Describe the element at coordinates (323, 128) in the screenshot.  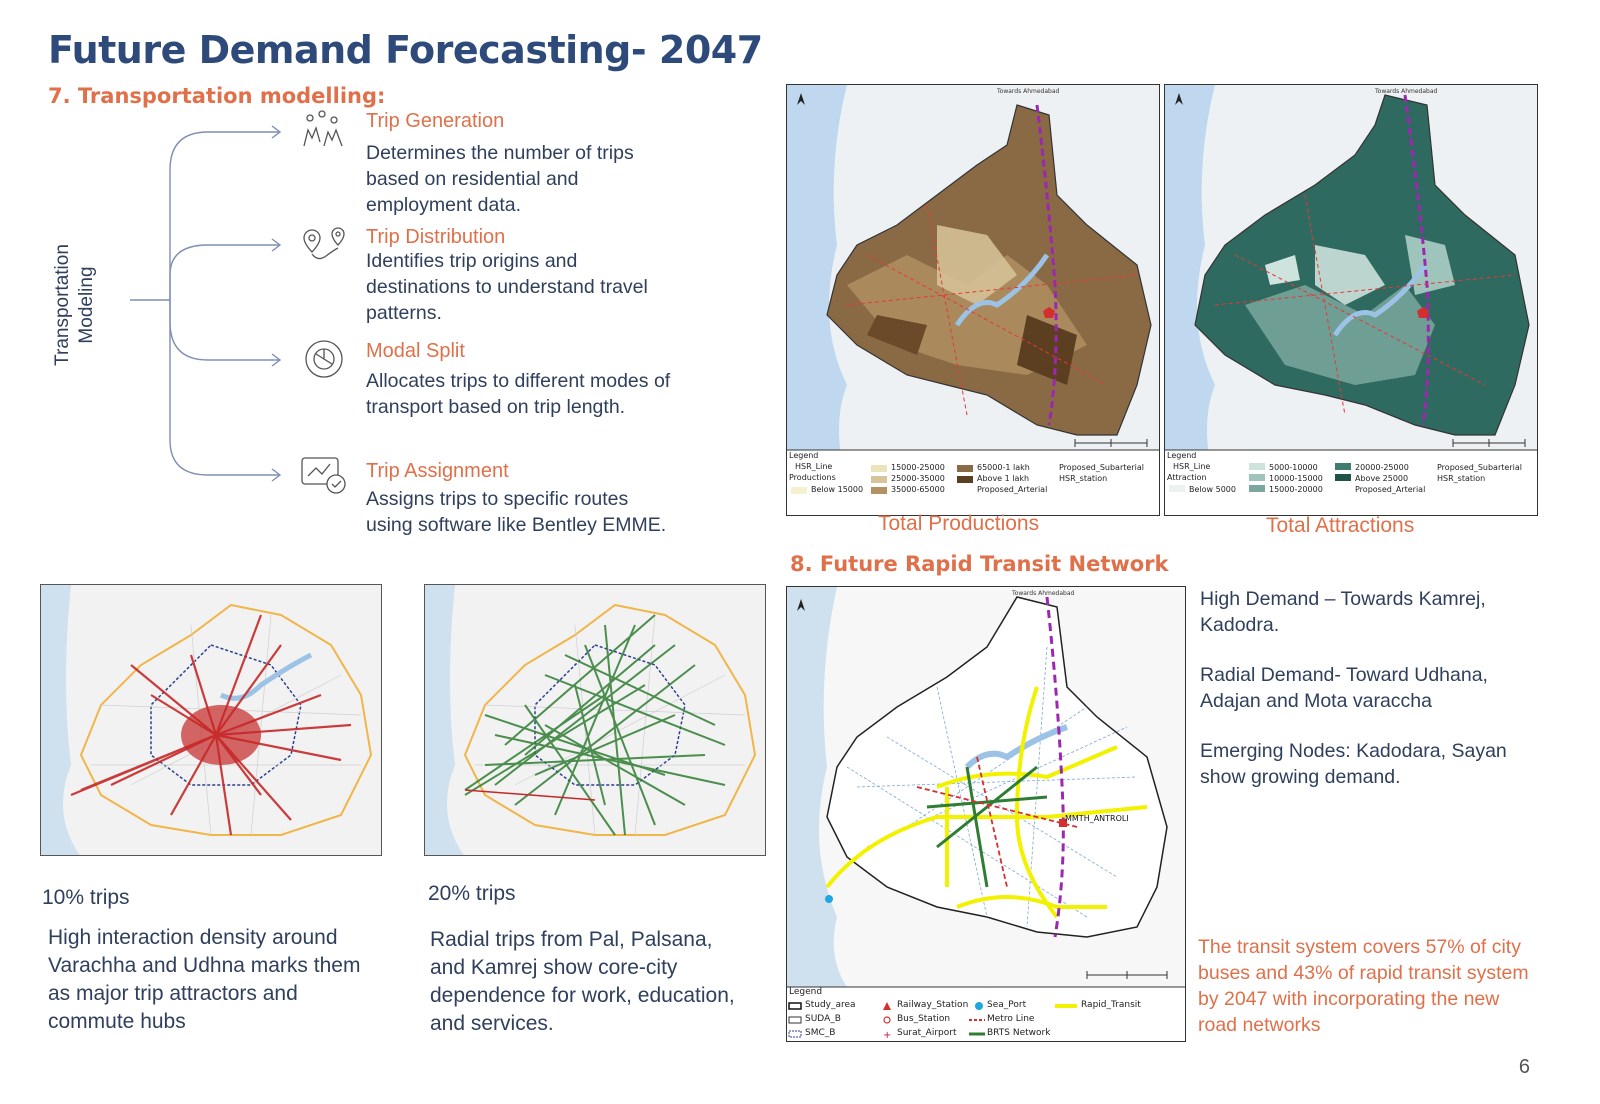
I see `people-icon` at that location.